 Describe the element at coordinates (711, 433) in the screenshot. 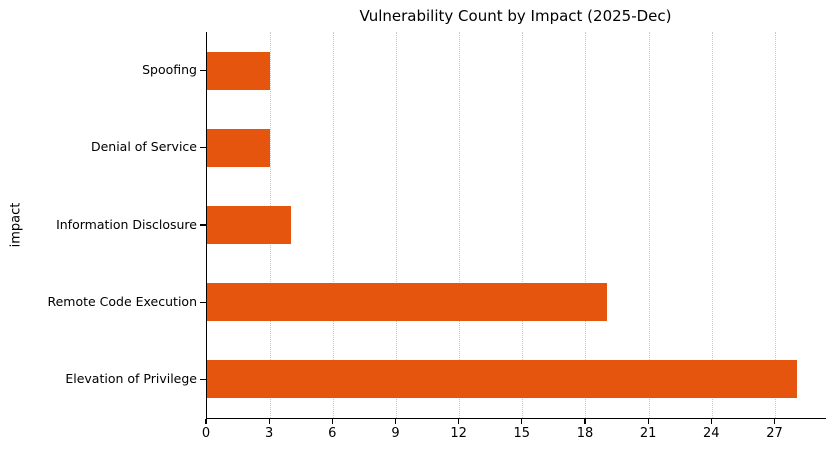

I see `x-tick-label: 24` at that location.